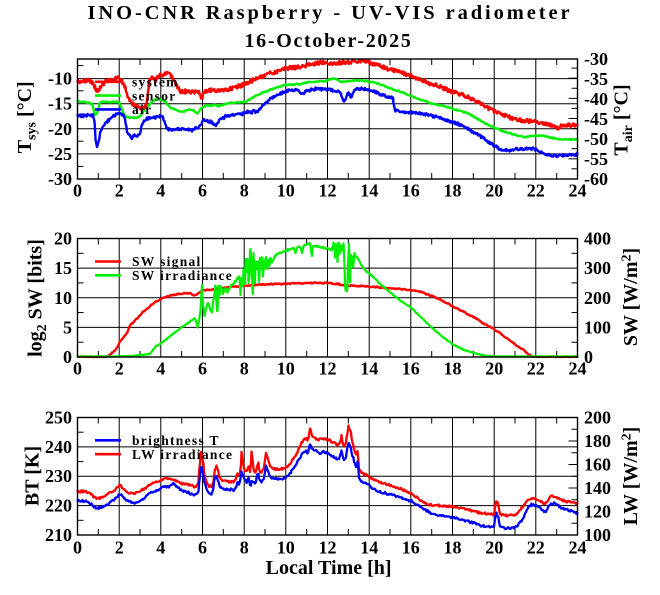 The height and width of the screenshot is (595, 660). I want to click on svg-text: 240, so click(58, 447).